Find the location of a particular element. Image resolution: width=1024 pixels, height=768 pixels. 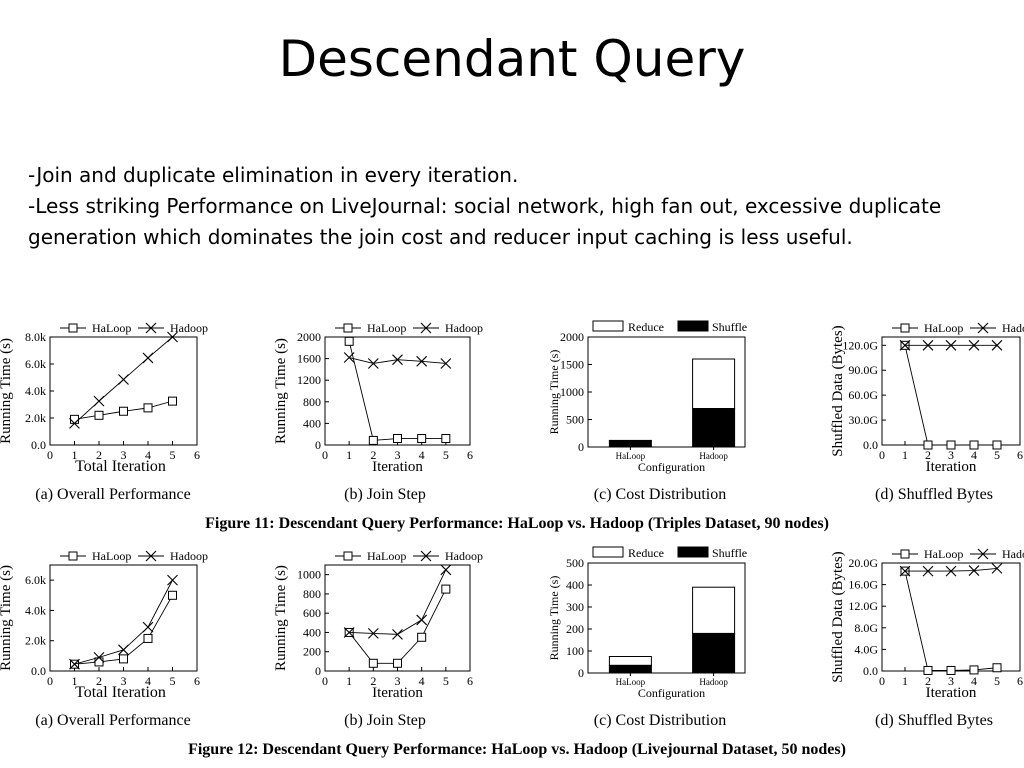

y-tick-label: 6.0k is located at coordinates (35, 364).